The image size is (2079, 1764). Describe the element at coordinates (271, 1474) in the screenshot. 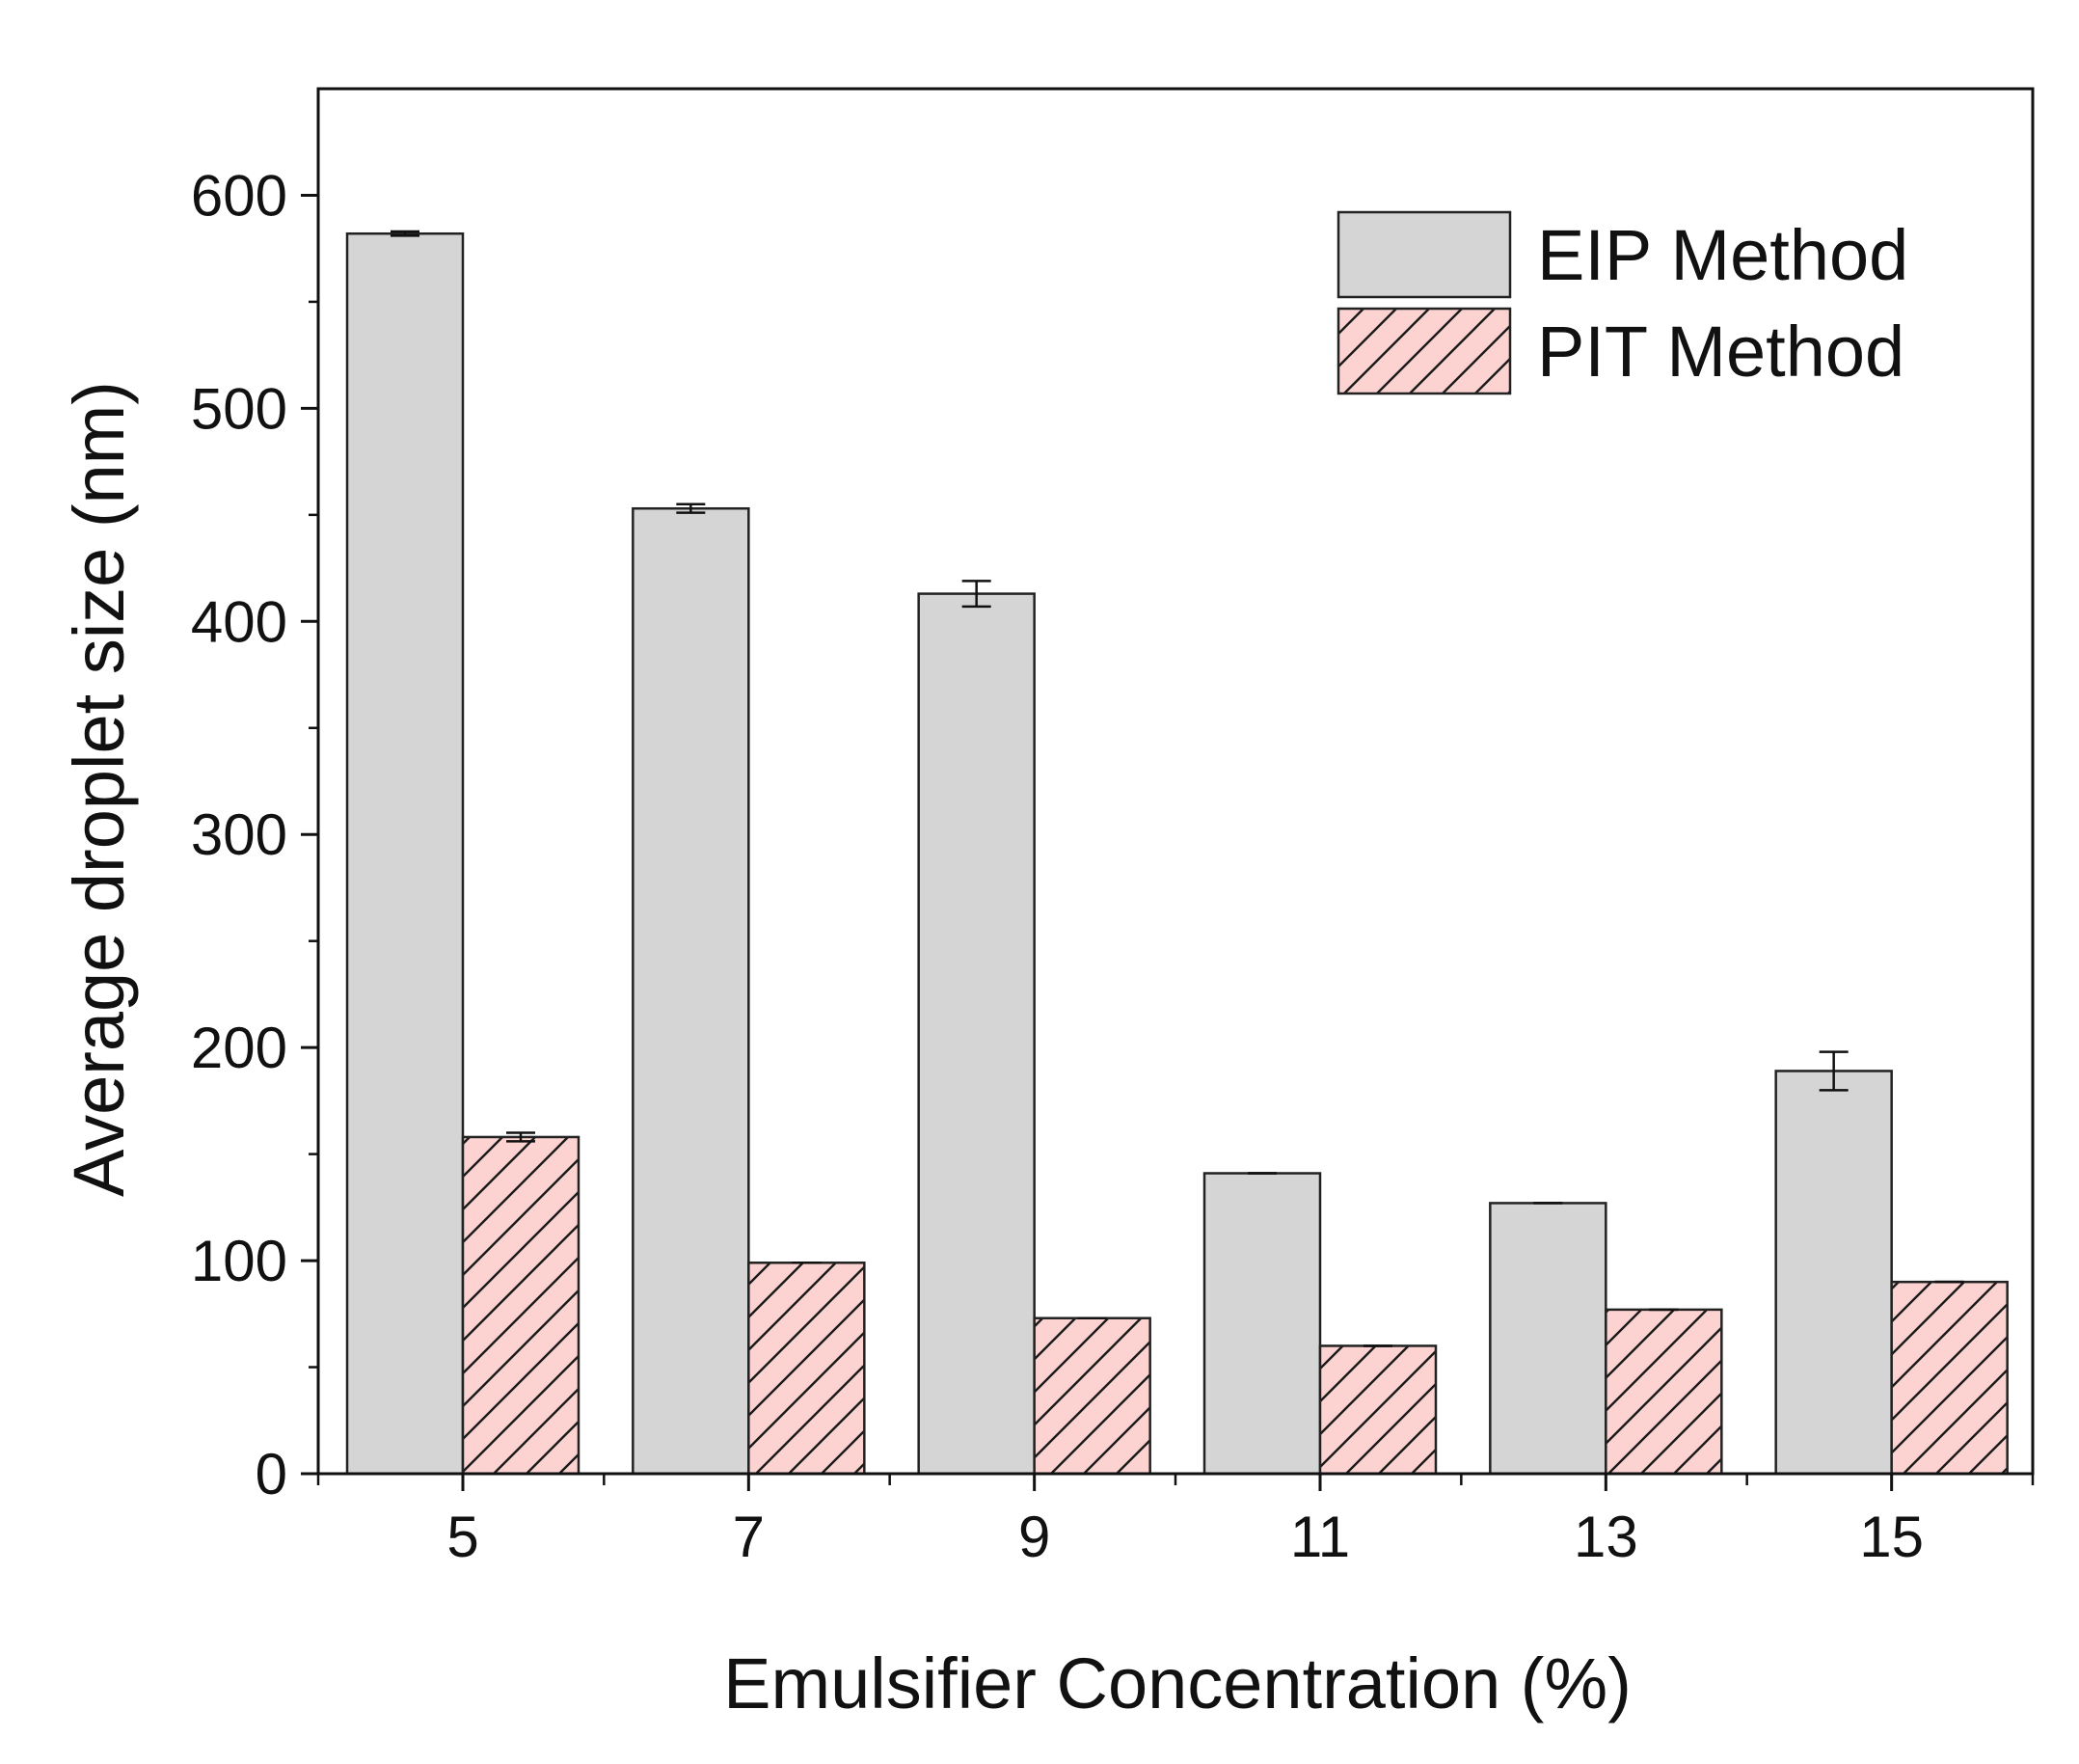

I see `y-tick-label-0: 0` at that location.